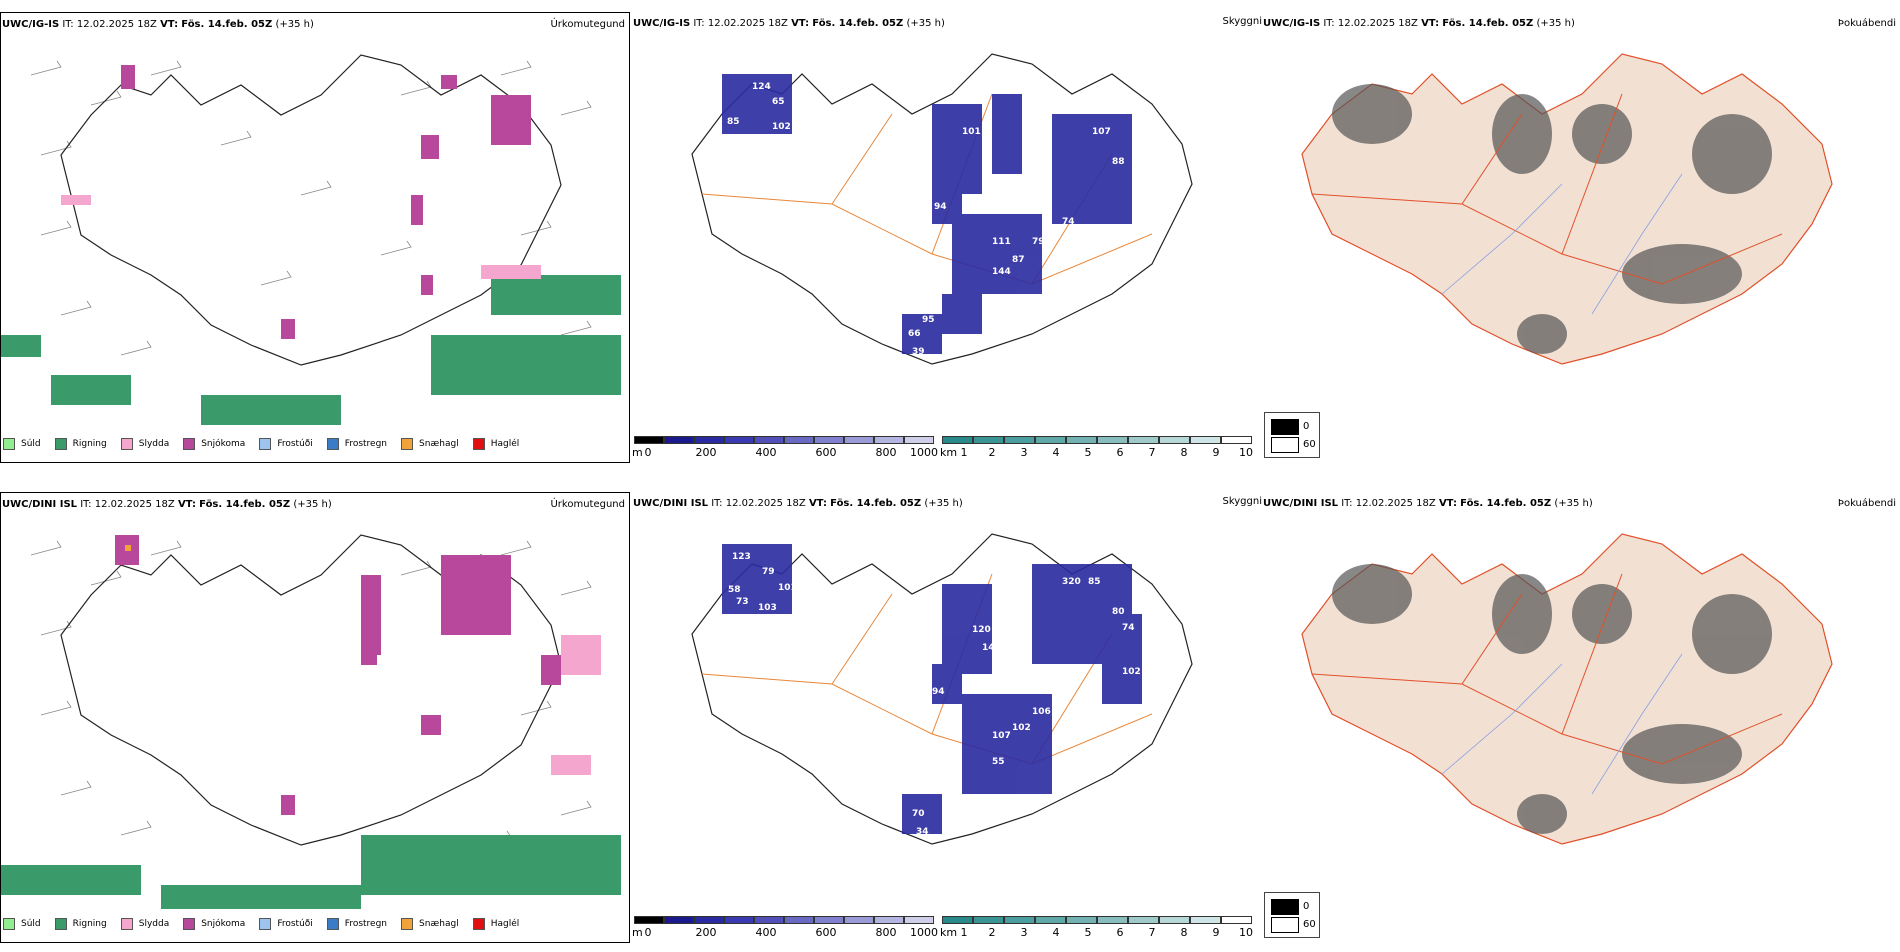 This screenshot has width=1900, height=952. Describe the element at coordinates (1118, 162) in the screenshot. I see `svg-text: 88` at that location.